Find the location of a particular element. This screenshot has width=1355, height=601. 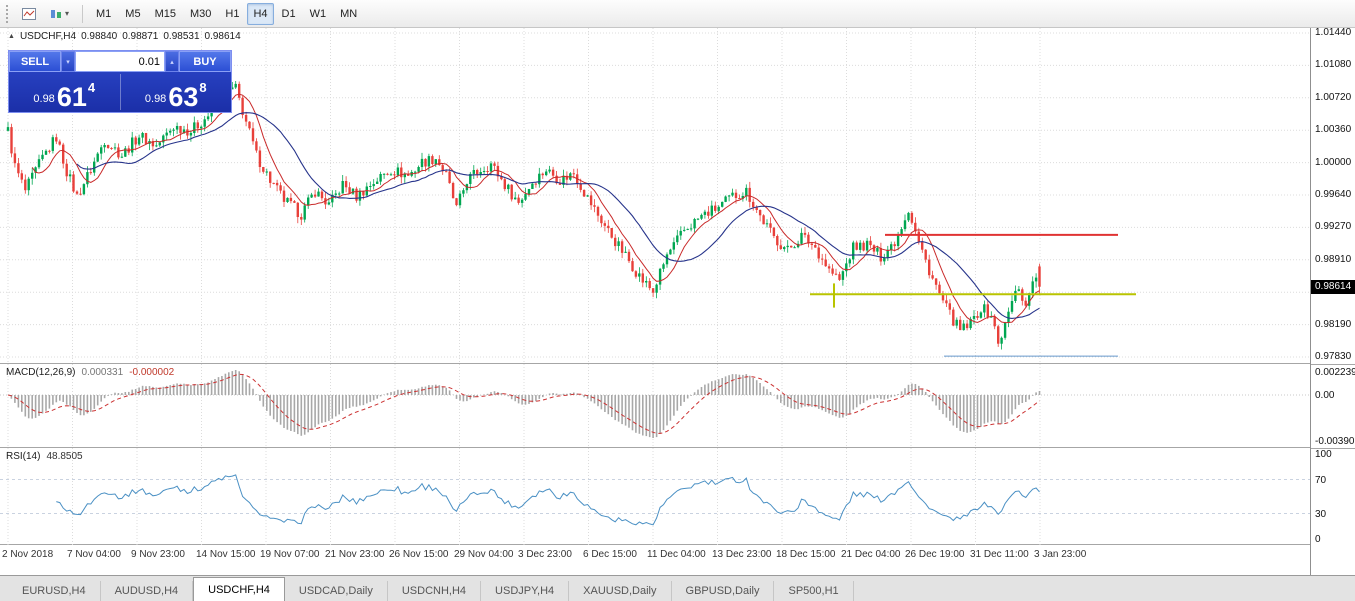

timeframe-m5: M5 is located at coordinates (133, 13).